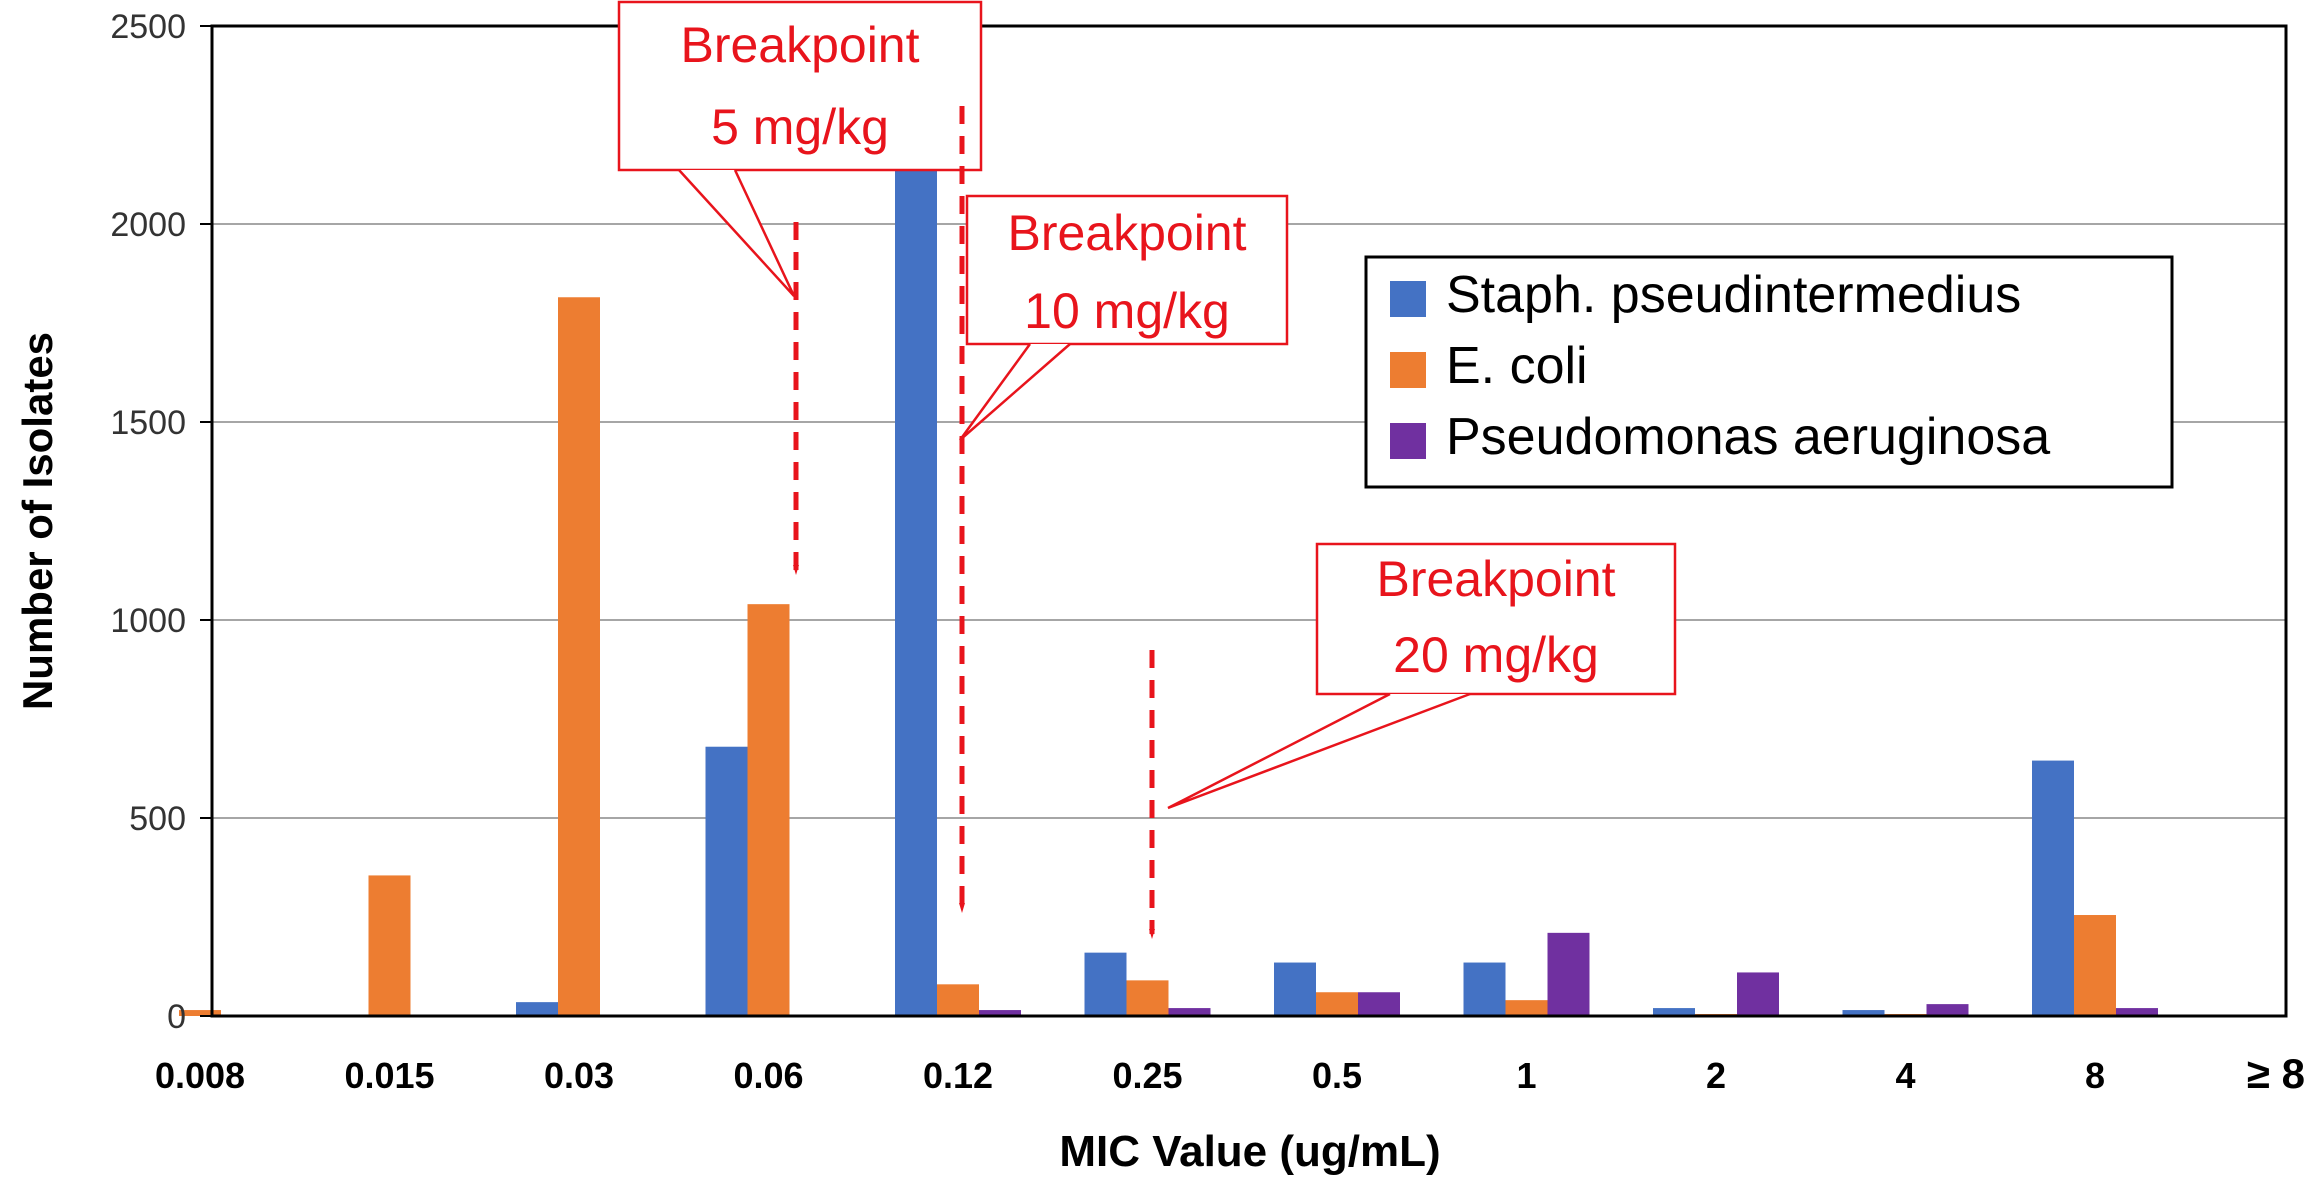 The image size is (2305, 1187). I want to click on x-tick-label: 0.06, so click(768, 1075).